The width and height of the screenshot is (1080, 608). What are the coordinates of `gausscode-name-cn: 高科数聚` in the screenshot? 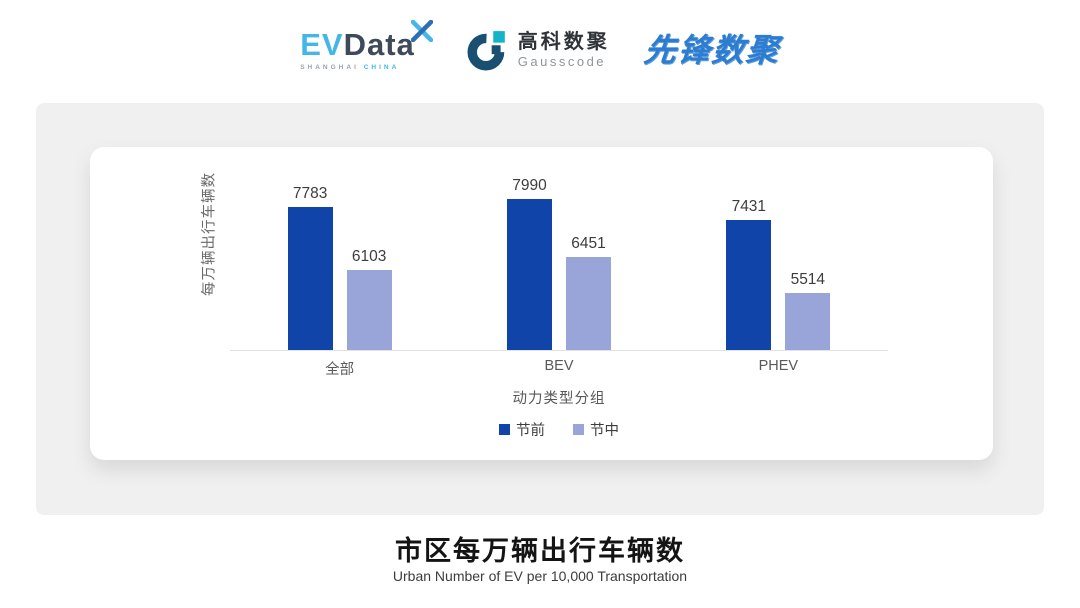 It's located at (563, 42).